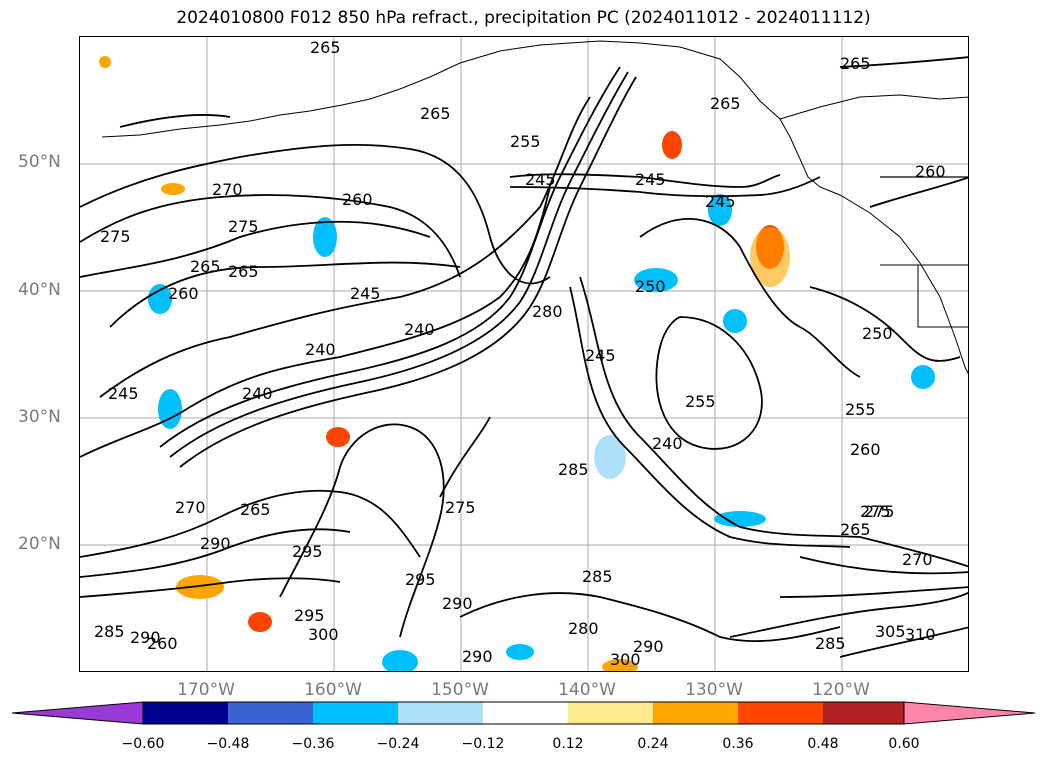  What do you see at coordinates (738, 744) in the screenshot?
I see `colorbar-tick-label: 0.36` at bounding box center [738, 744].